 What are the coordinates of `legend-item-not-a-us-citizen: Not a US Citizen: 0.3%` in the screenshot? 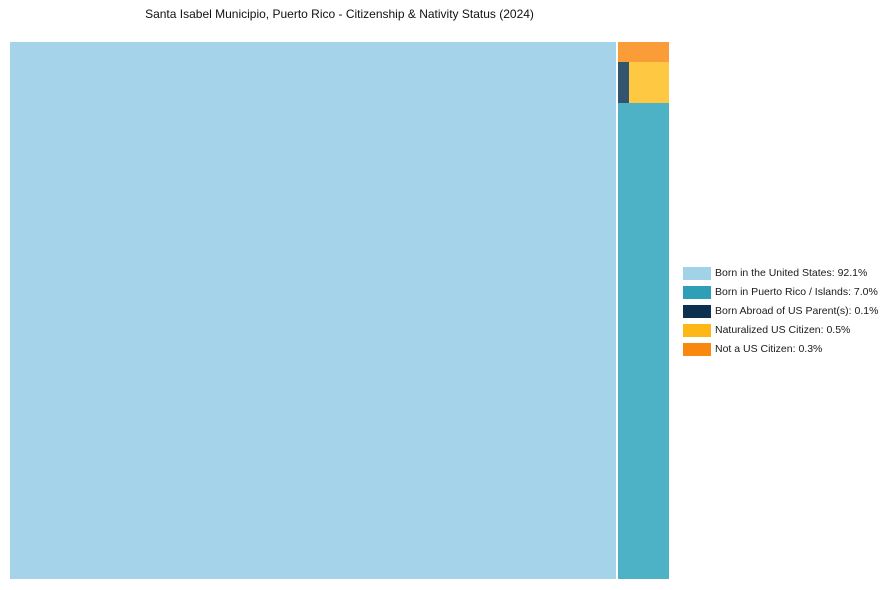 It's located at (780, 349).